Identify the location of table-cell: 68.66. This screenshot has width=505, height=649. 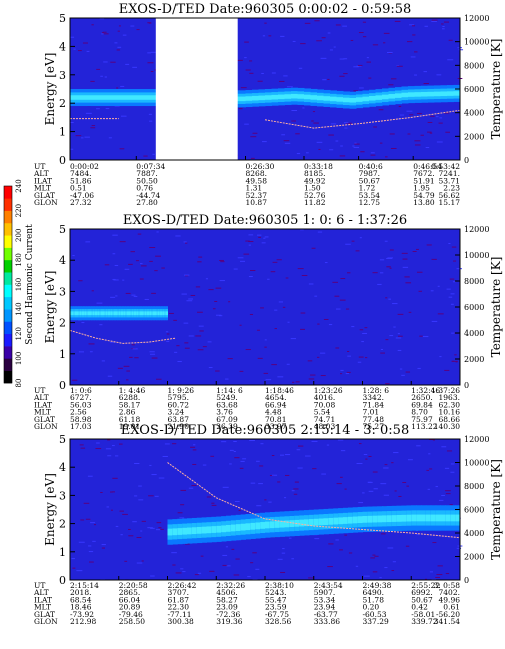
(450, 419).